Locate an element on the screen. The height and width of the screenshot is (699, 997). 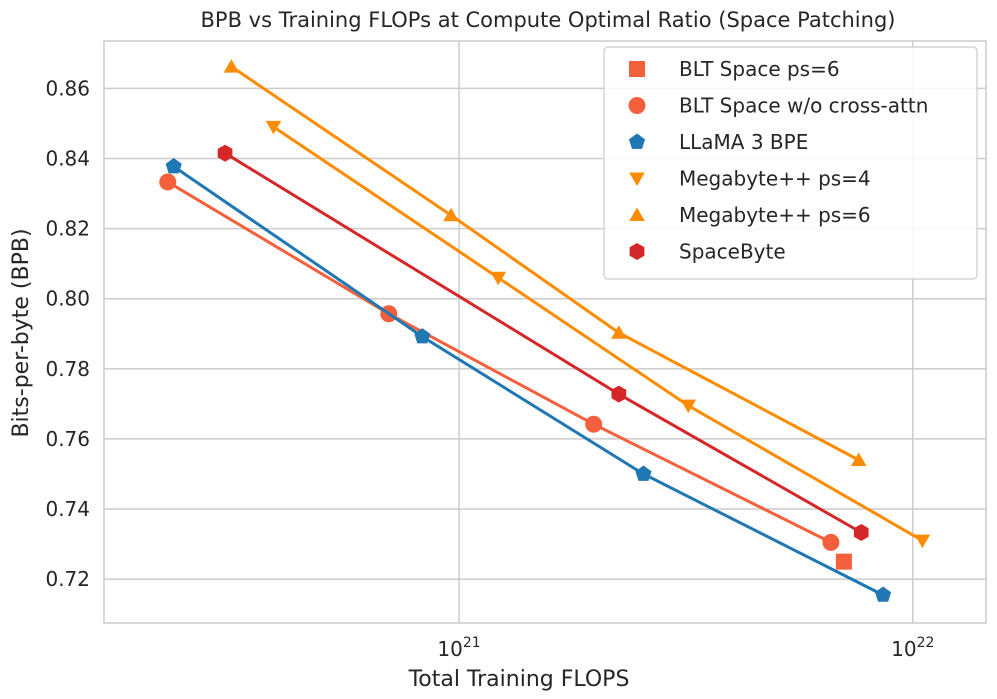
legend-entry-spacebyte: SpaceByte is located at coordinates (707, 252).